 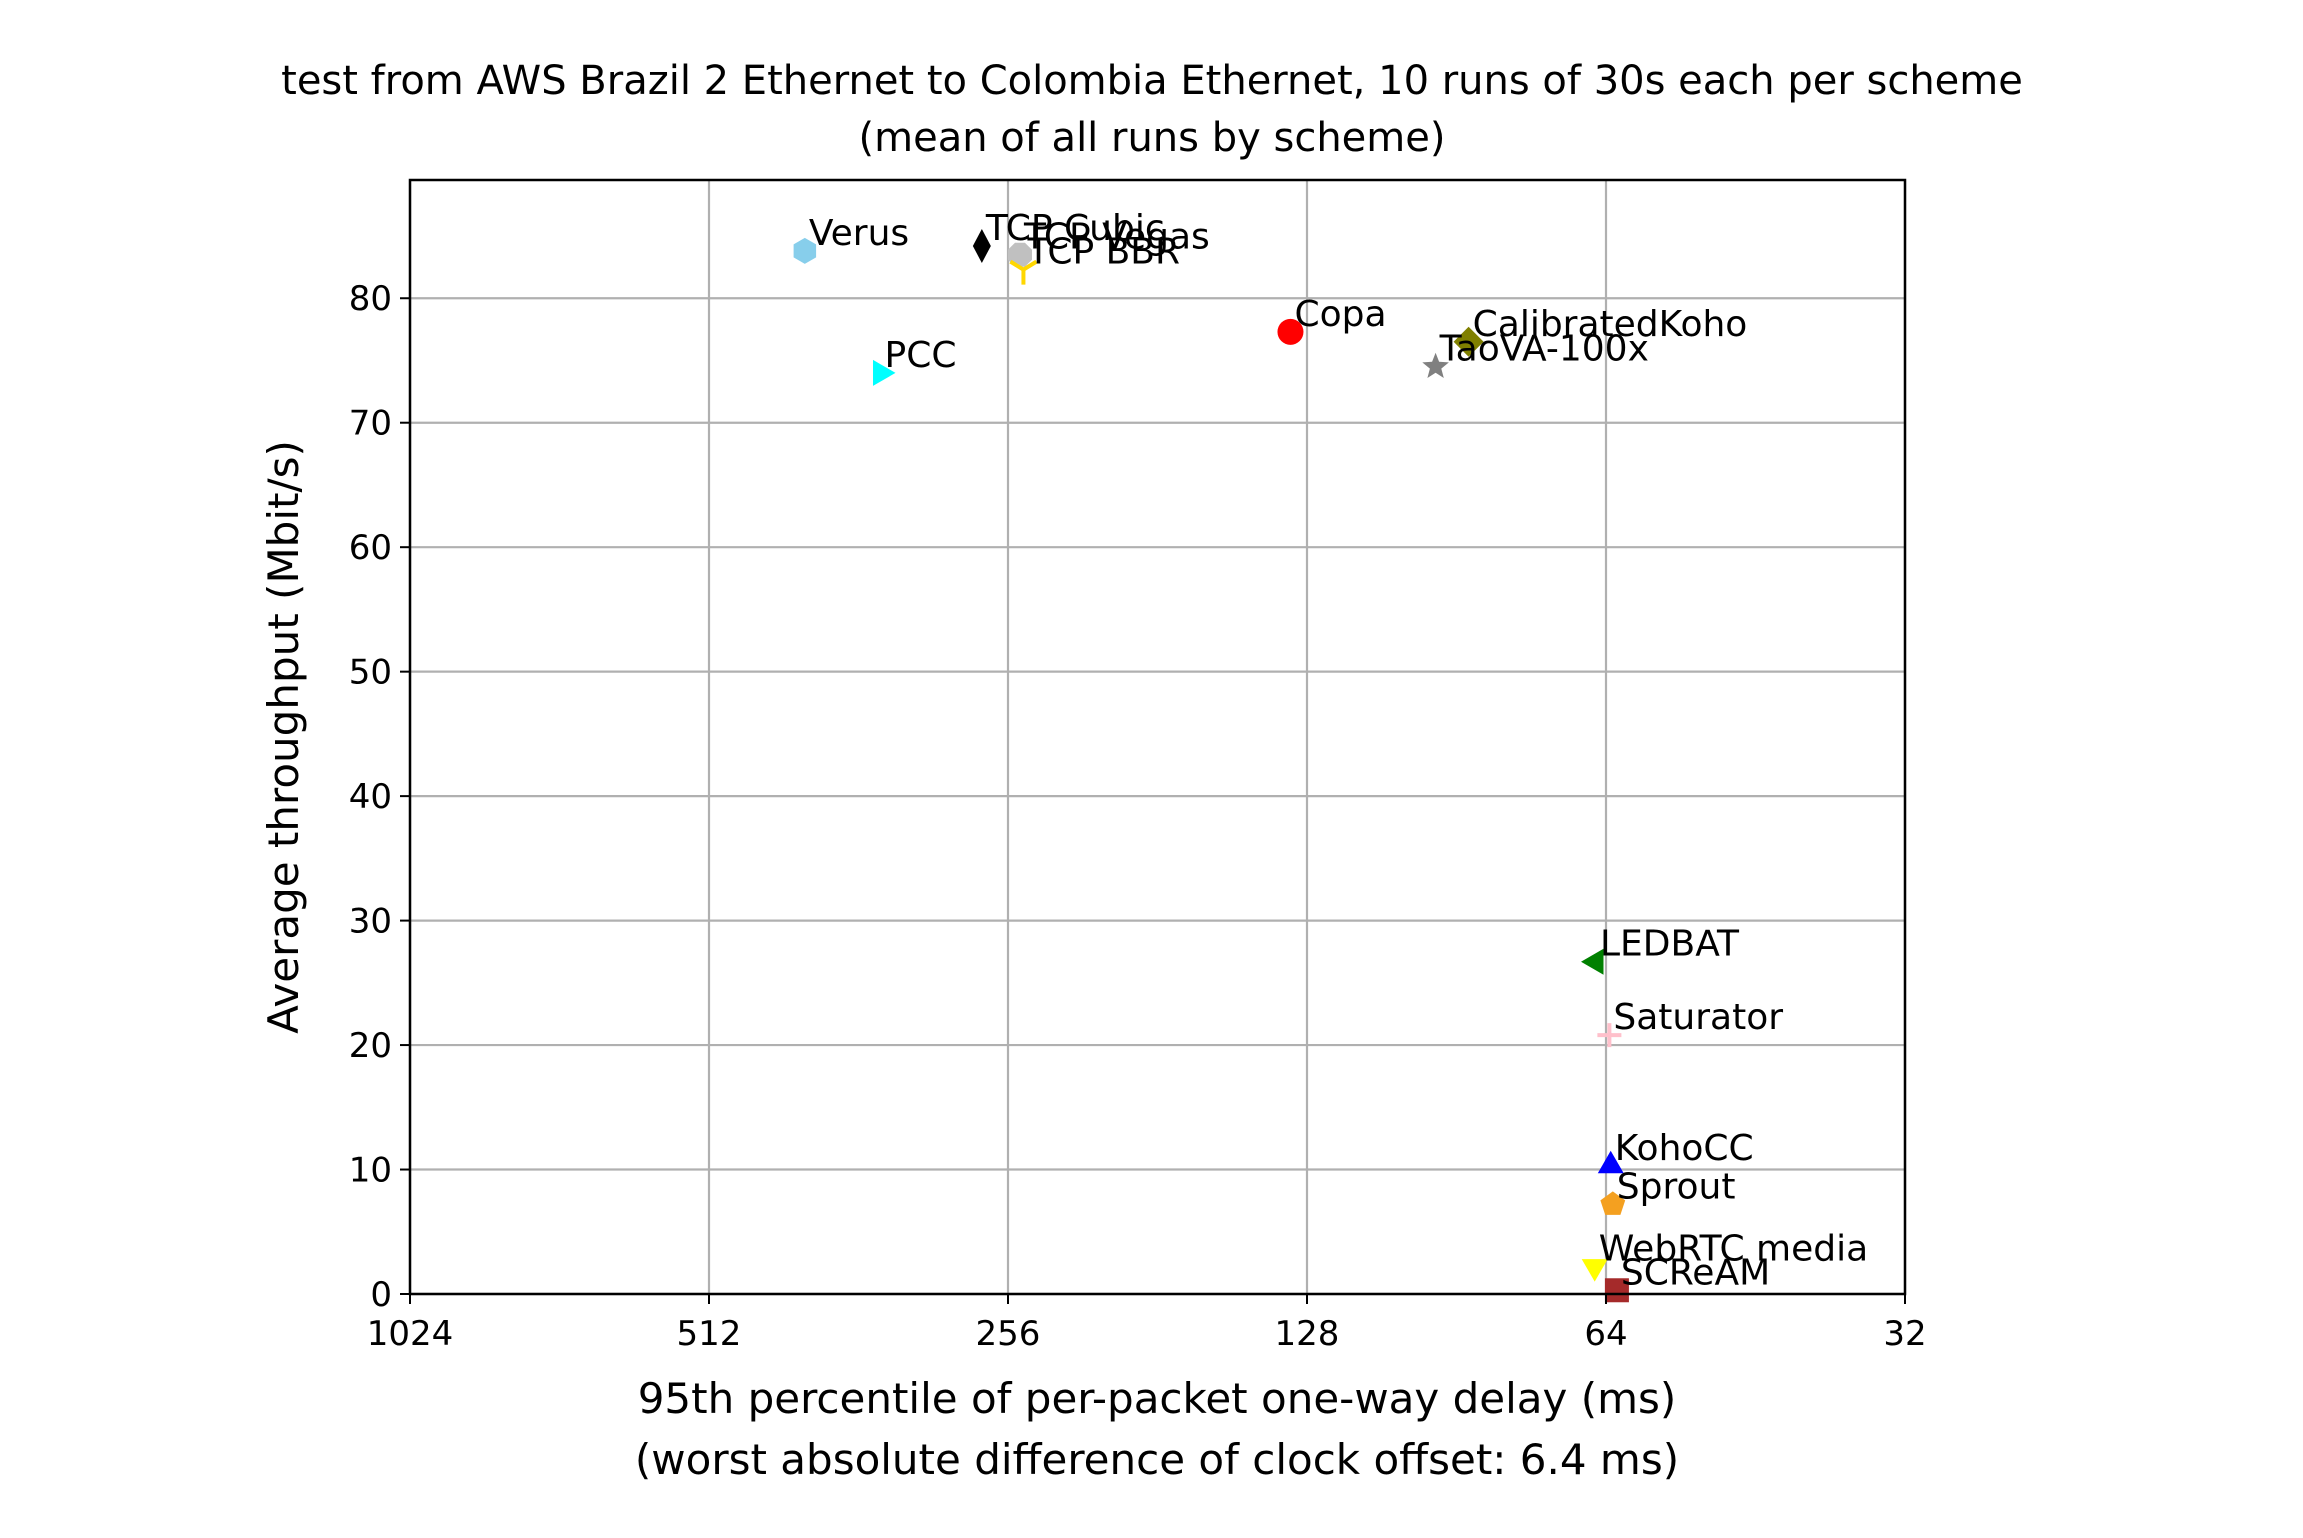 I want to click on data-point-taova-100x, so click(x=1435, y=365).